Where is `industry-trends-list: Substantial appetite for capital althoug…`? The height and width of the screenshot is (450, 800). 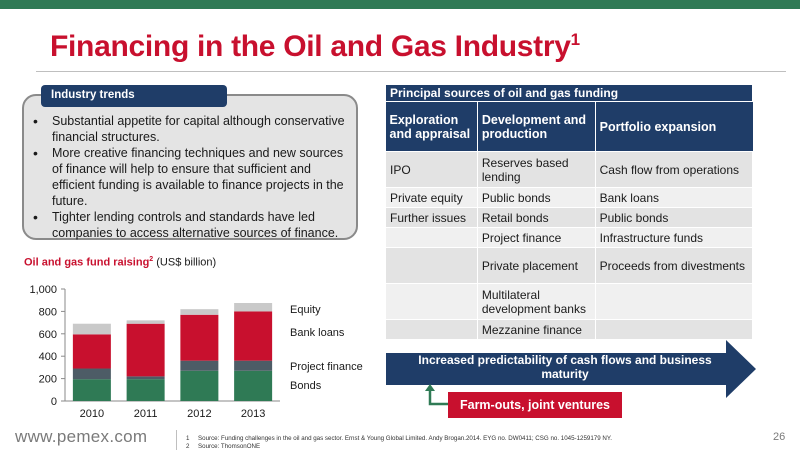
industry-trends-list: Substantial appetite for capital althoug… is located at coordinates (189, 177).